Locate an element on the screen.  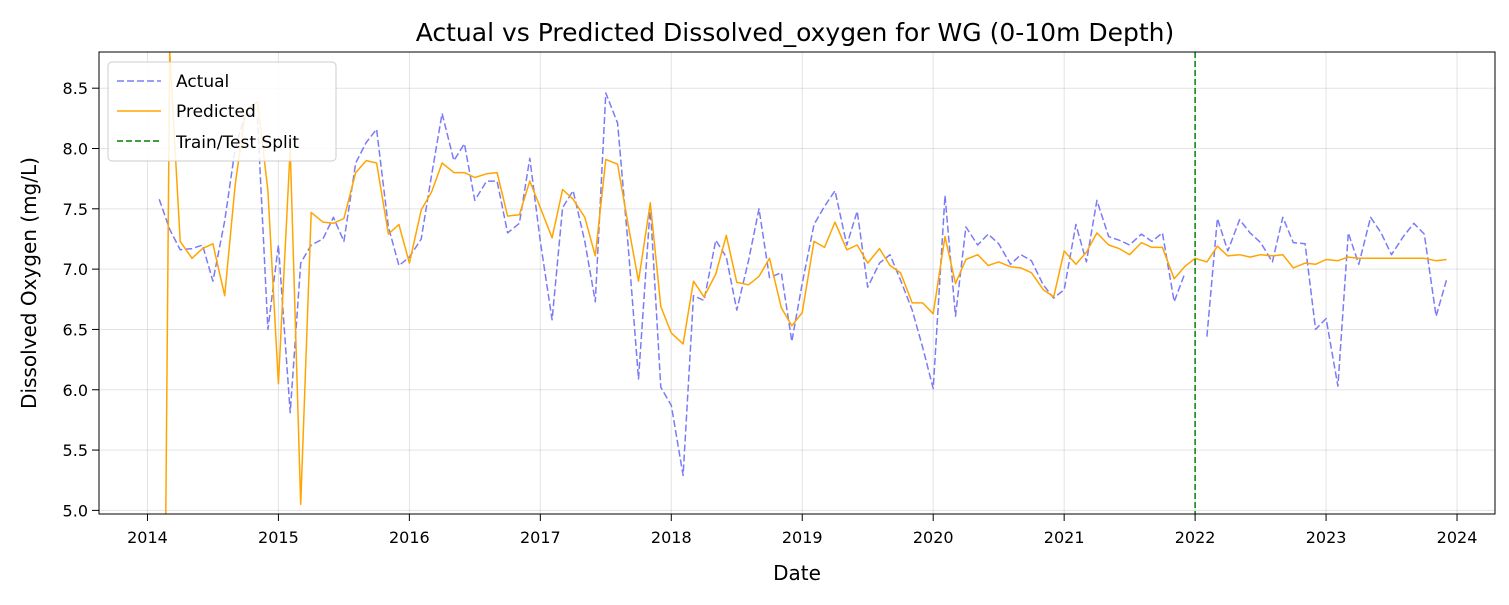
x-axis-label: Date is located at coordinates (797, 573).